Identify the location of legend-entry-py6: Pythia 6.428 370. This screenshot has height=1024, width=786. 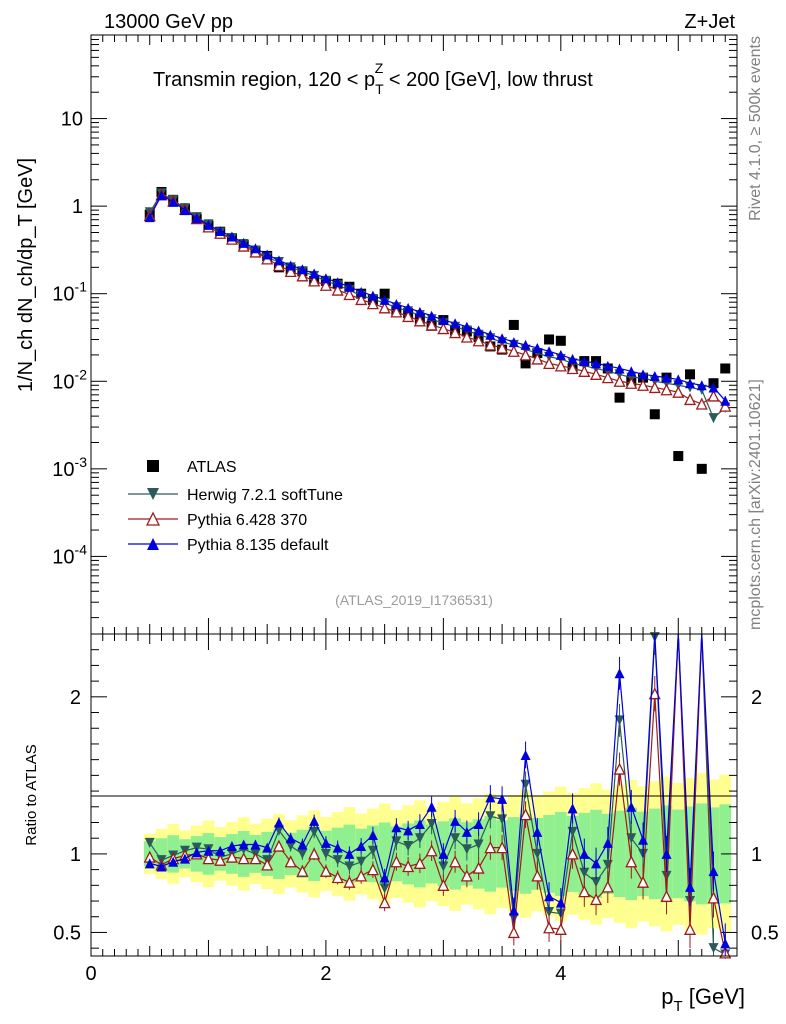
(217, 520).